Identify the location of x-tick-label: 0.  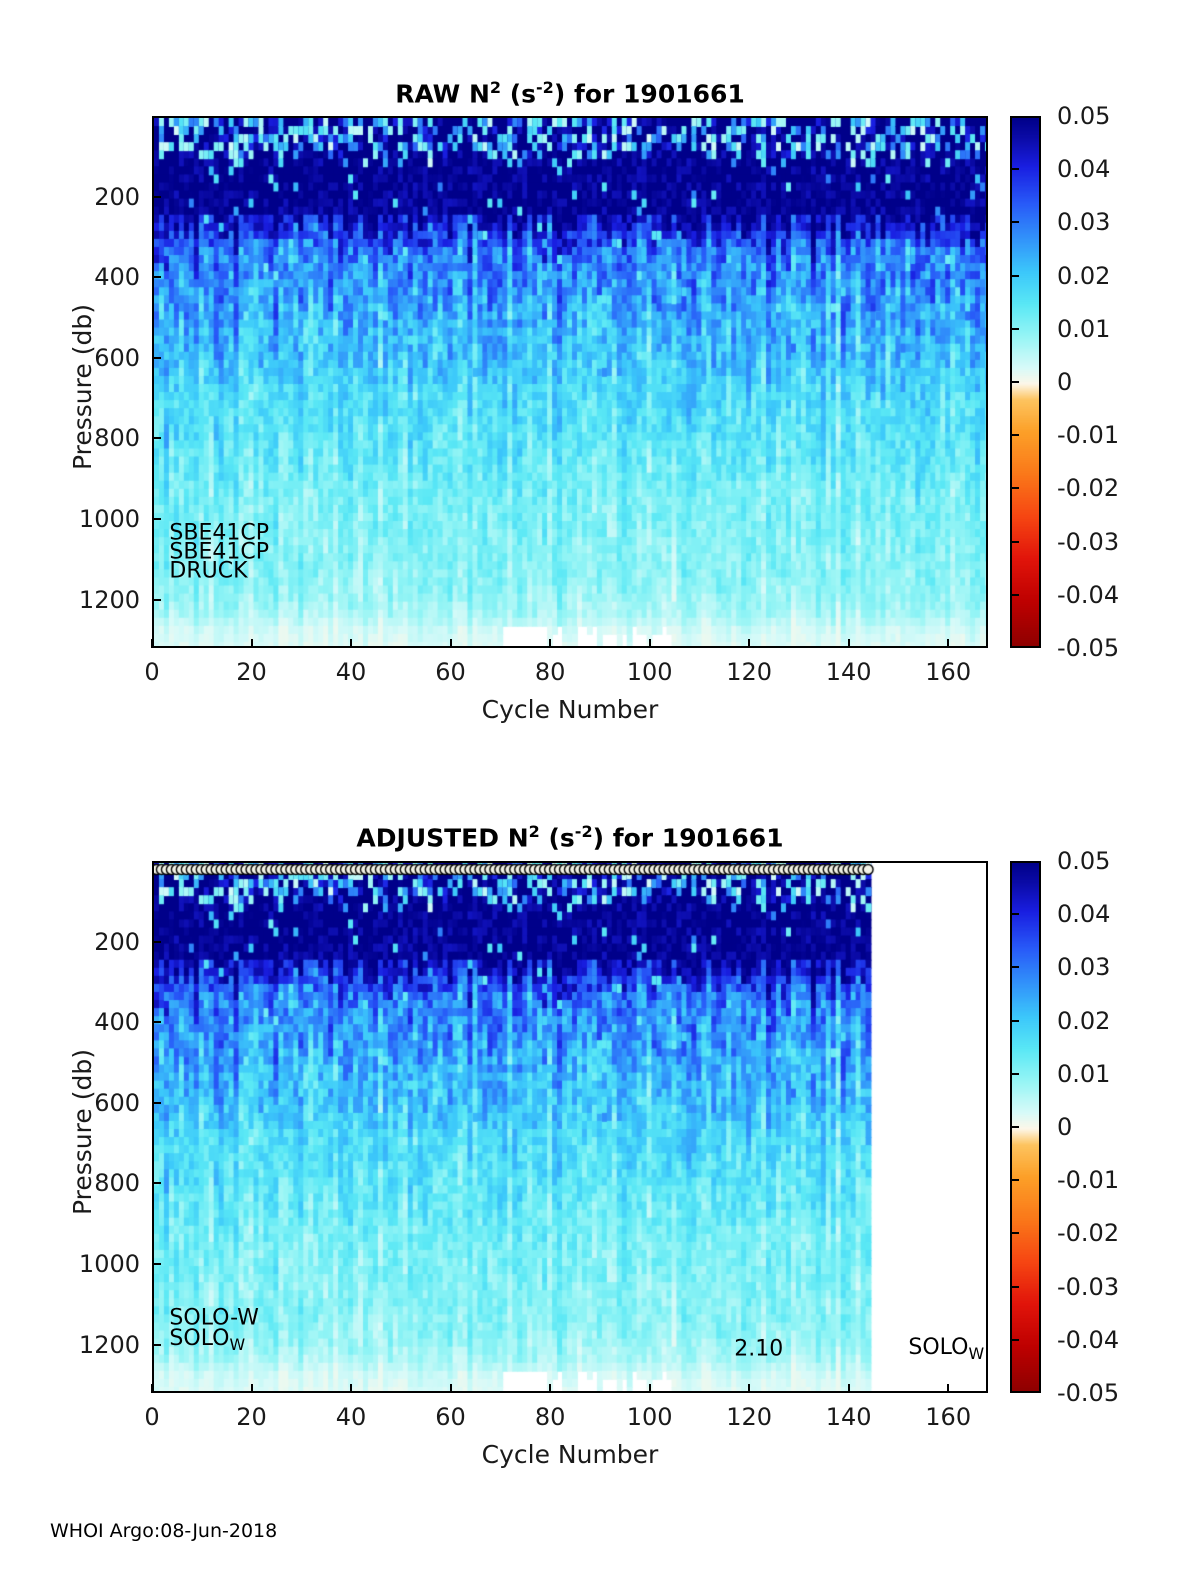
(152, 1417).